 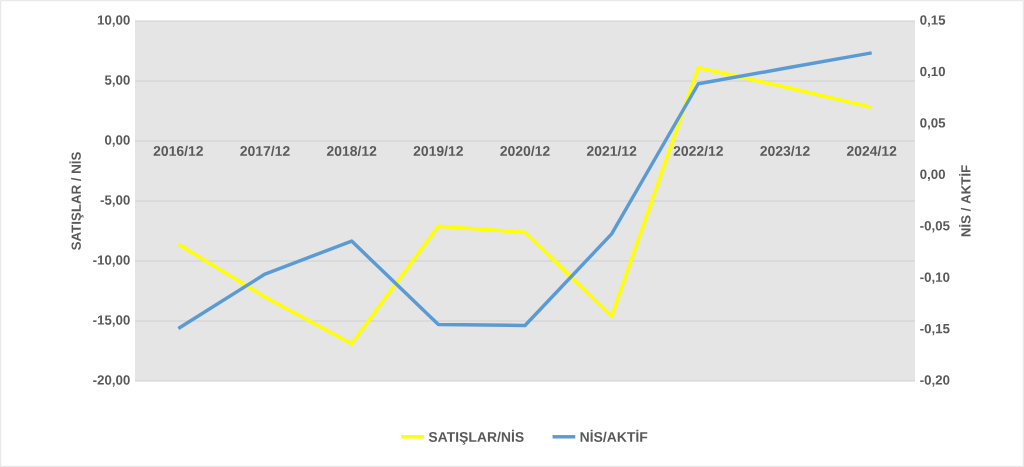 I want to click on y-axis-title: SATIŞLAR / NİS, so click(x=76, y=201).